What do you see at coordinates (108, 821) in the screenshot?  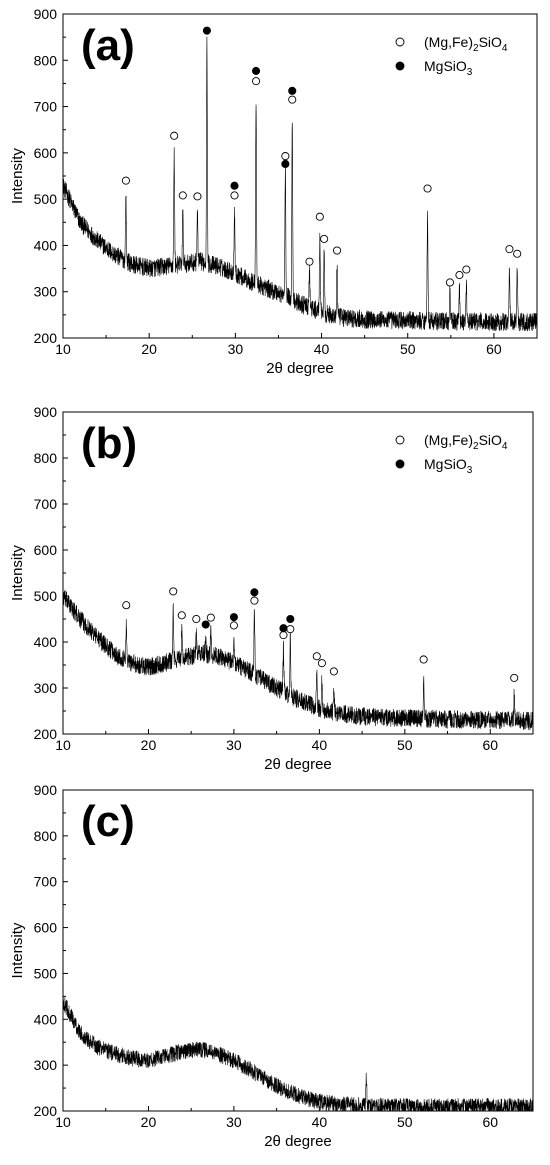 I see `panel-label: (c)` at bounding box center [108, 821].